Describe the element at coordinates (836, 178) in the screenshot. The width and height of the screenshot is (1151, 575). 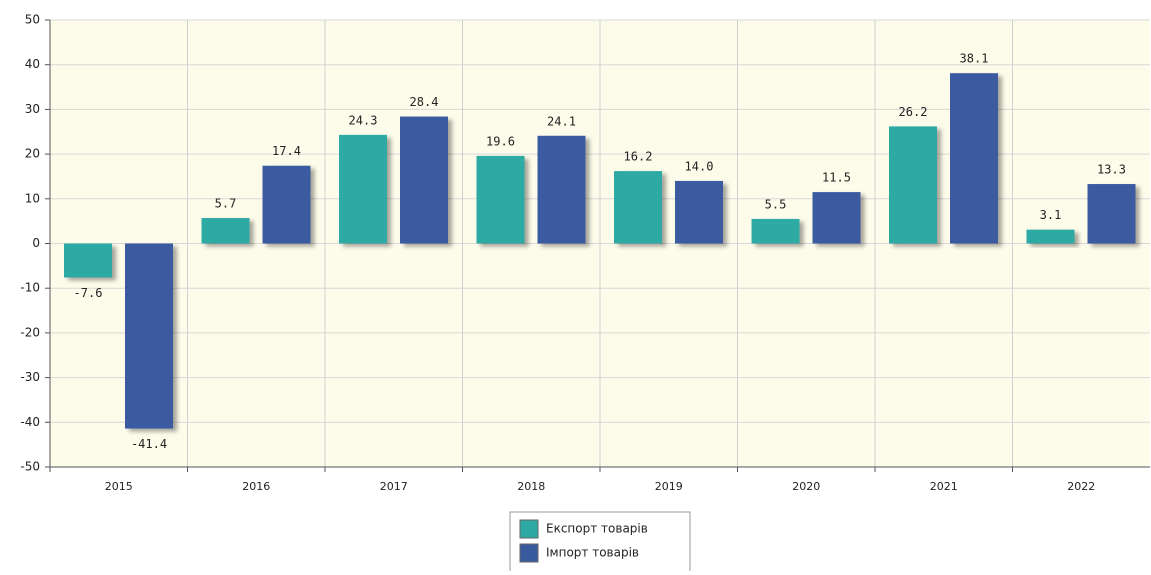
I see `value-label: 11.5` at that location.